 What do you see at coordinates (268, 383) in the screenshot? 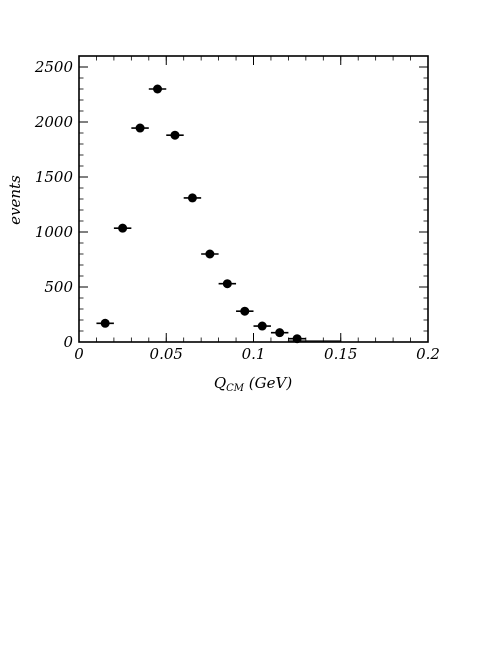
I see `x-axis-label-unit: (GeV)` at bounding box center [268, 383].